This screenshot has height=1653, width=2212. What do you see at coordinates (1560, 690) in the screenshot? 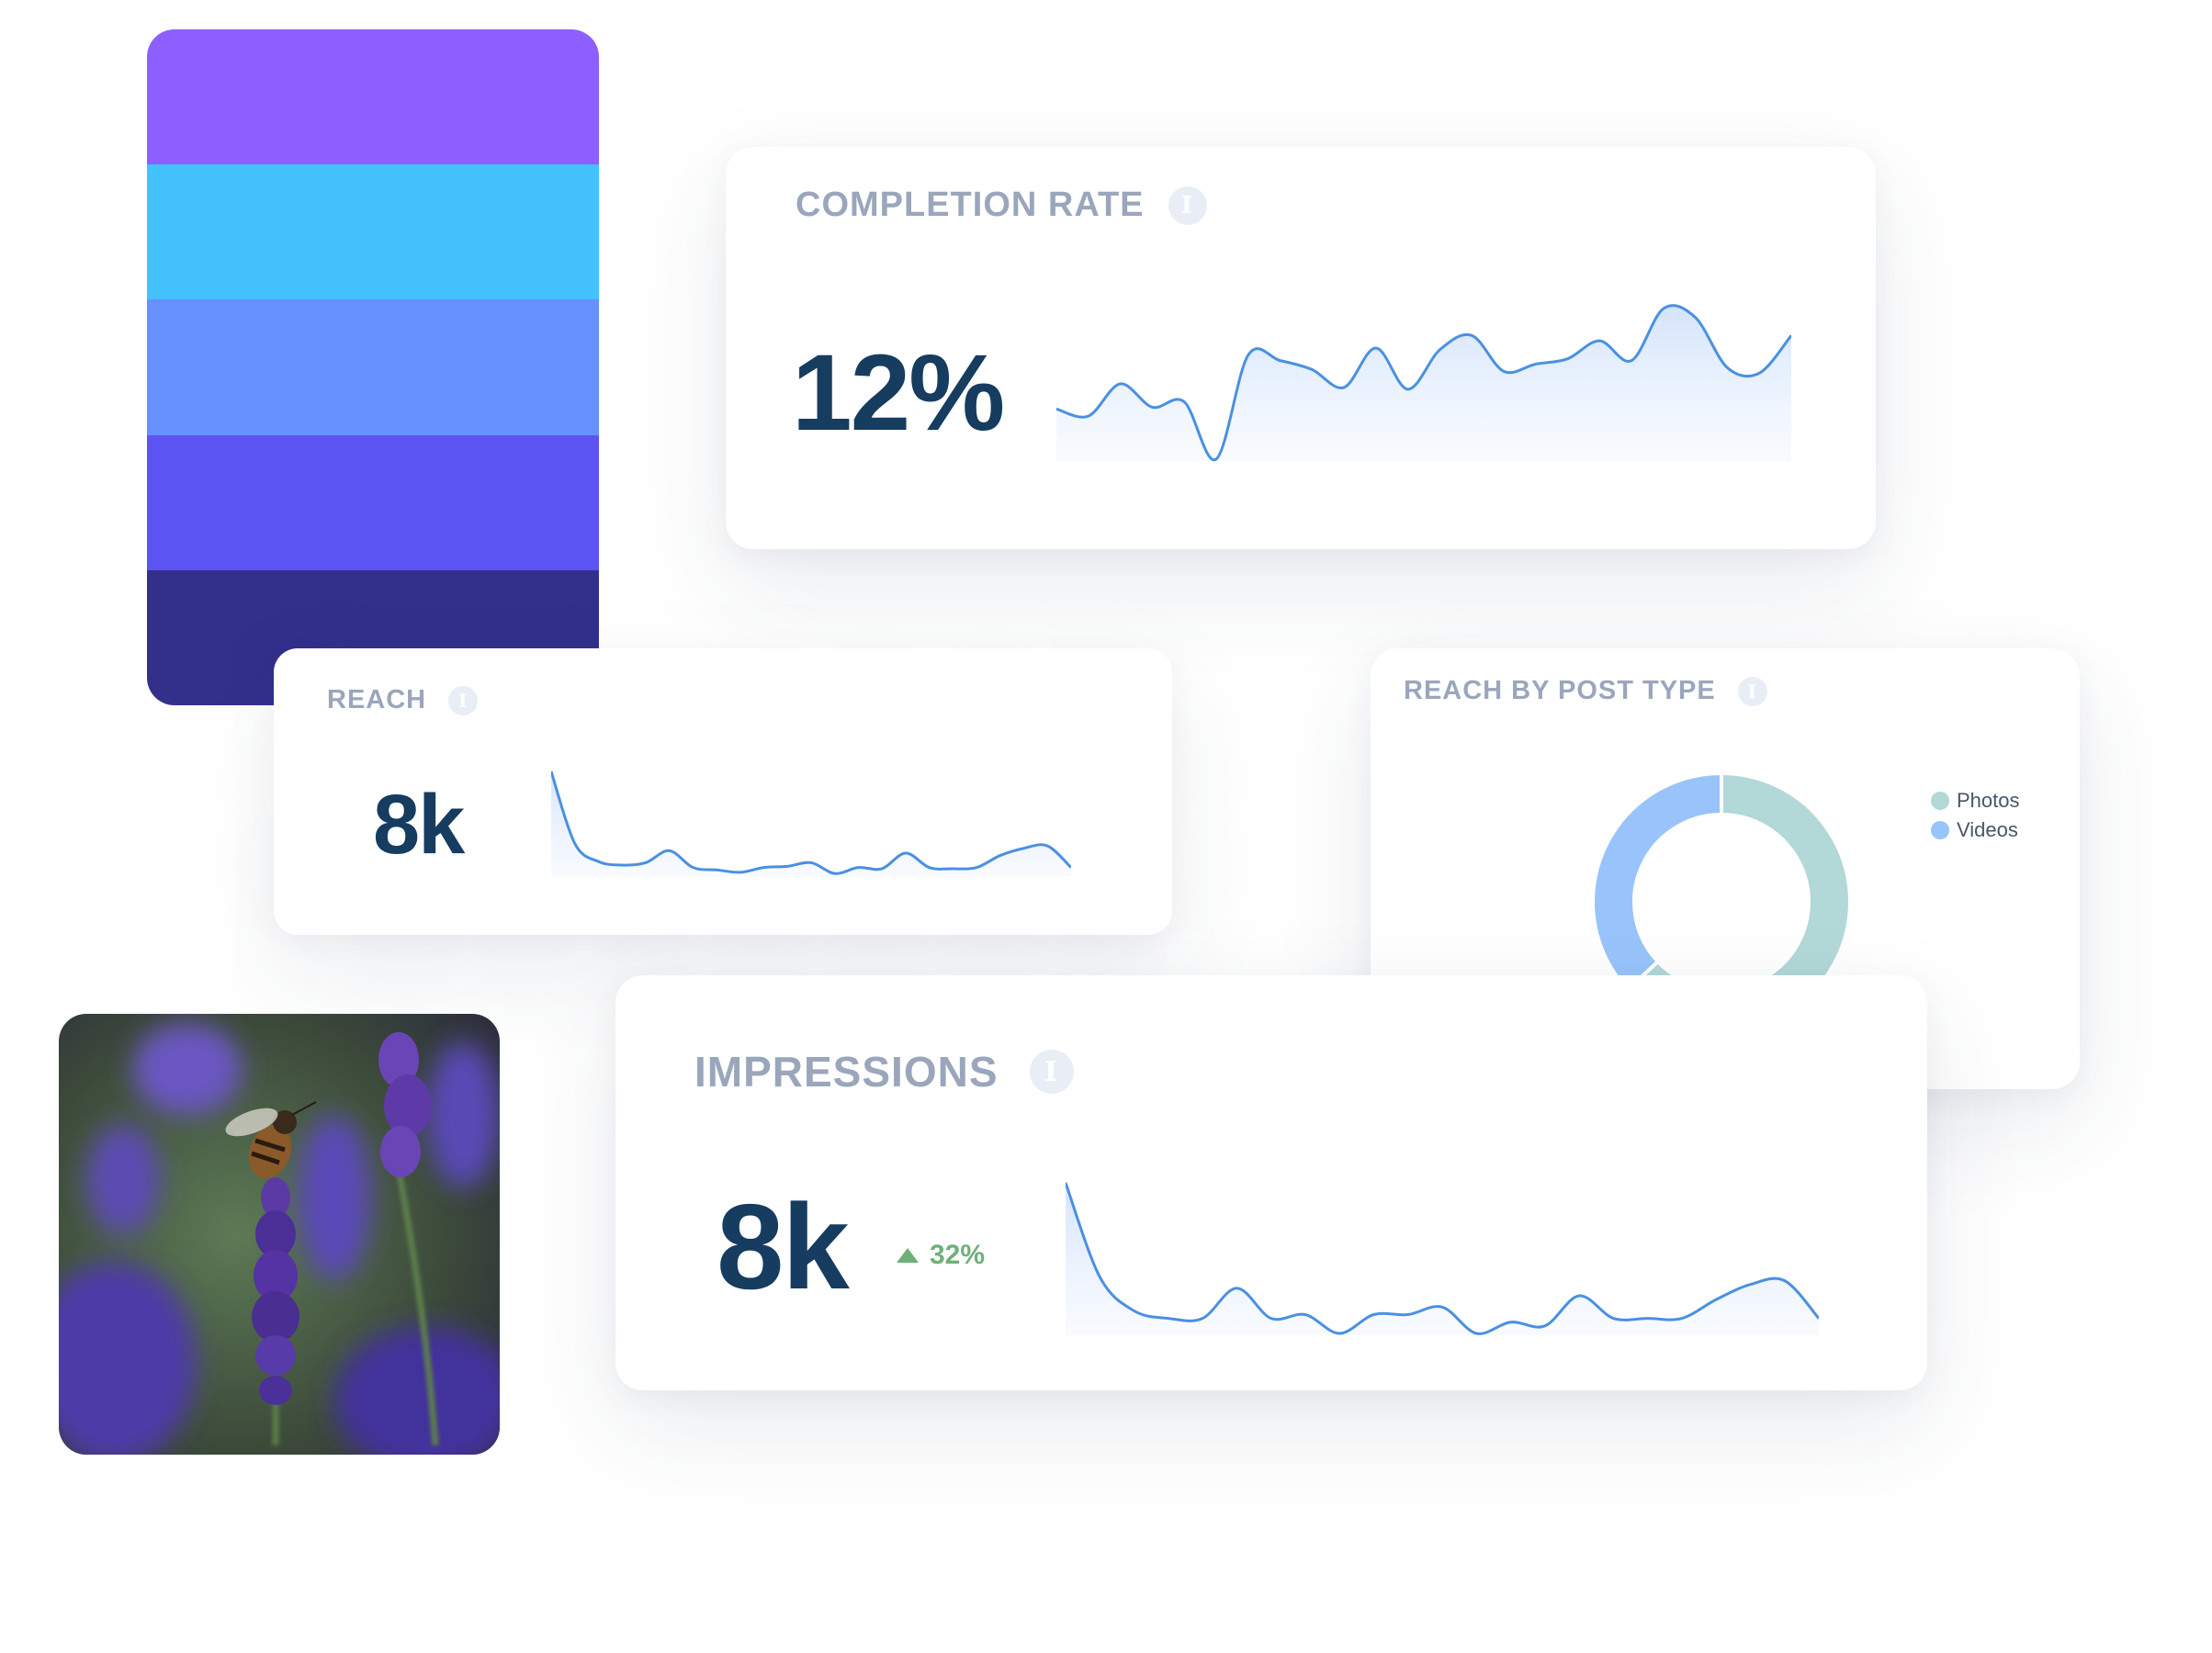
I see `reach-by-post-type-title: REACH BY POST TYPE` at bounding box center [1560, 690].